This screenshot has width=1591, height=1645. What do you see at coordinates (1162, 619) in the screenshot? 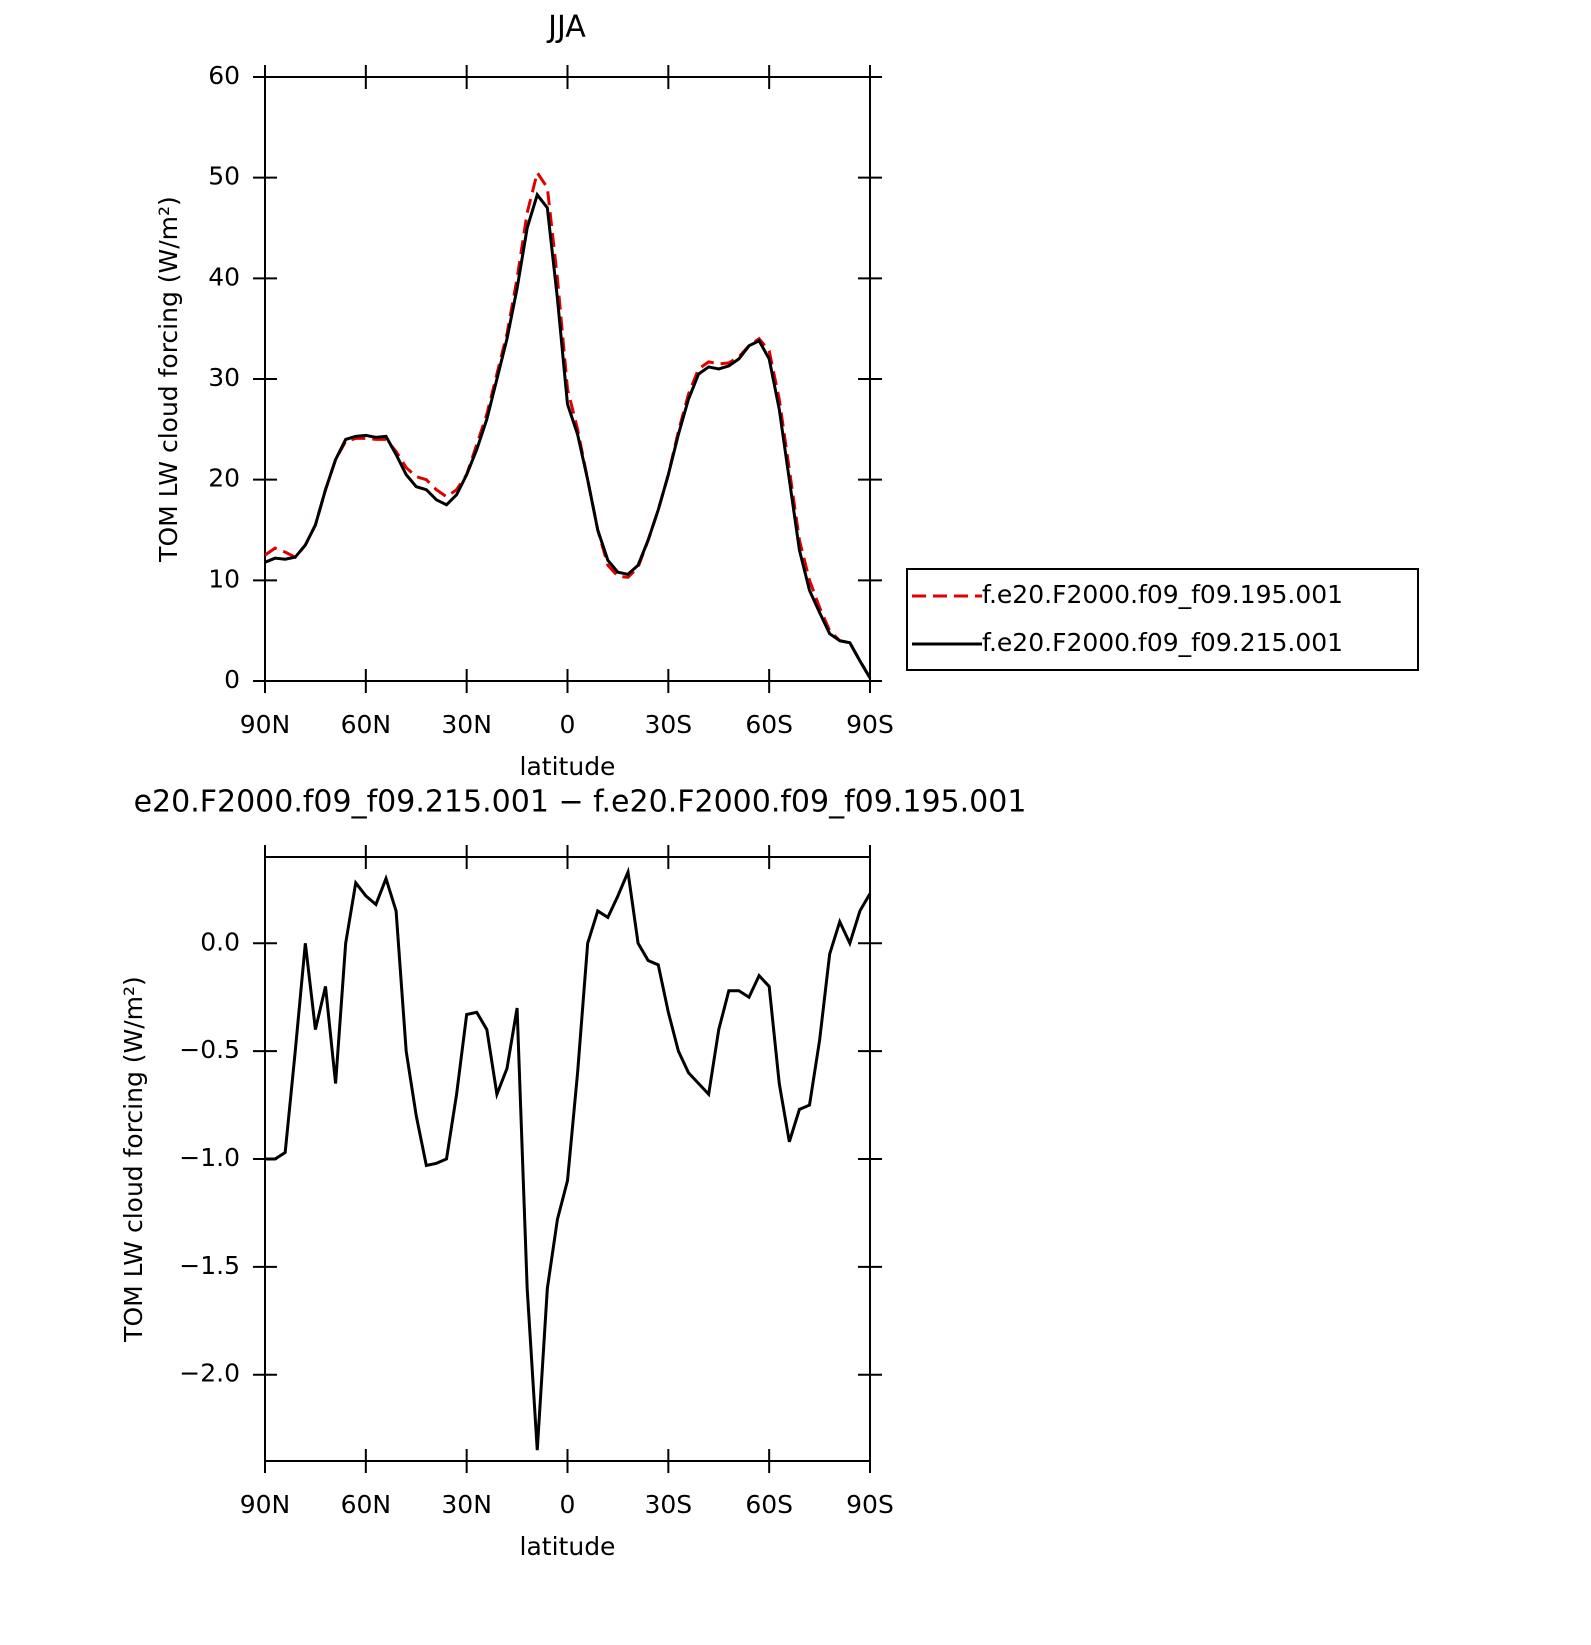
I see `legend-box` at bounding box center [1162, 619].